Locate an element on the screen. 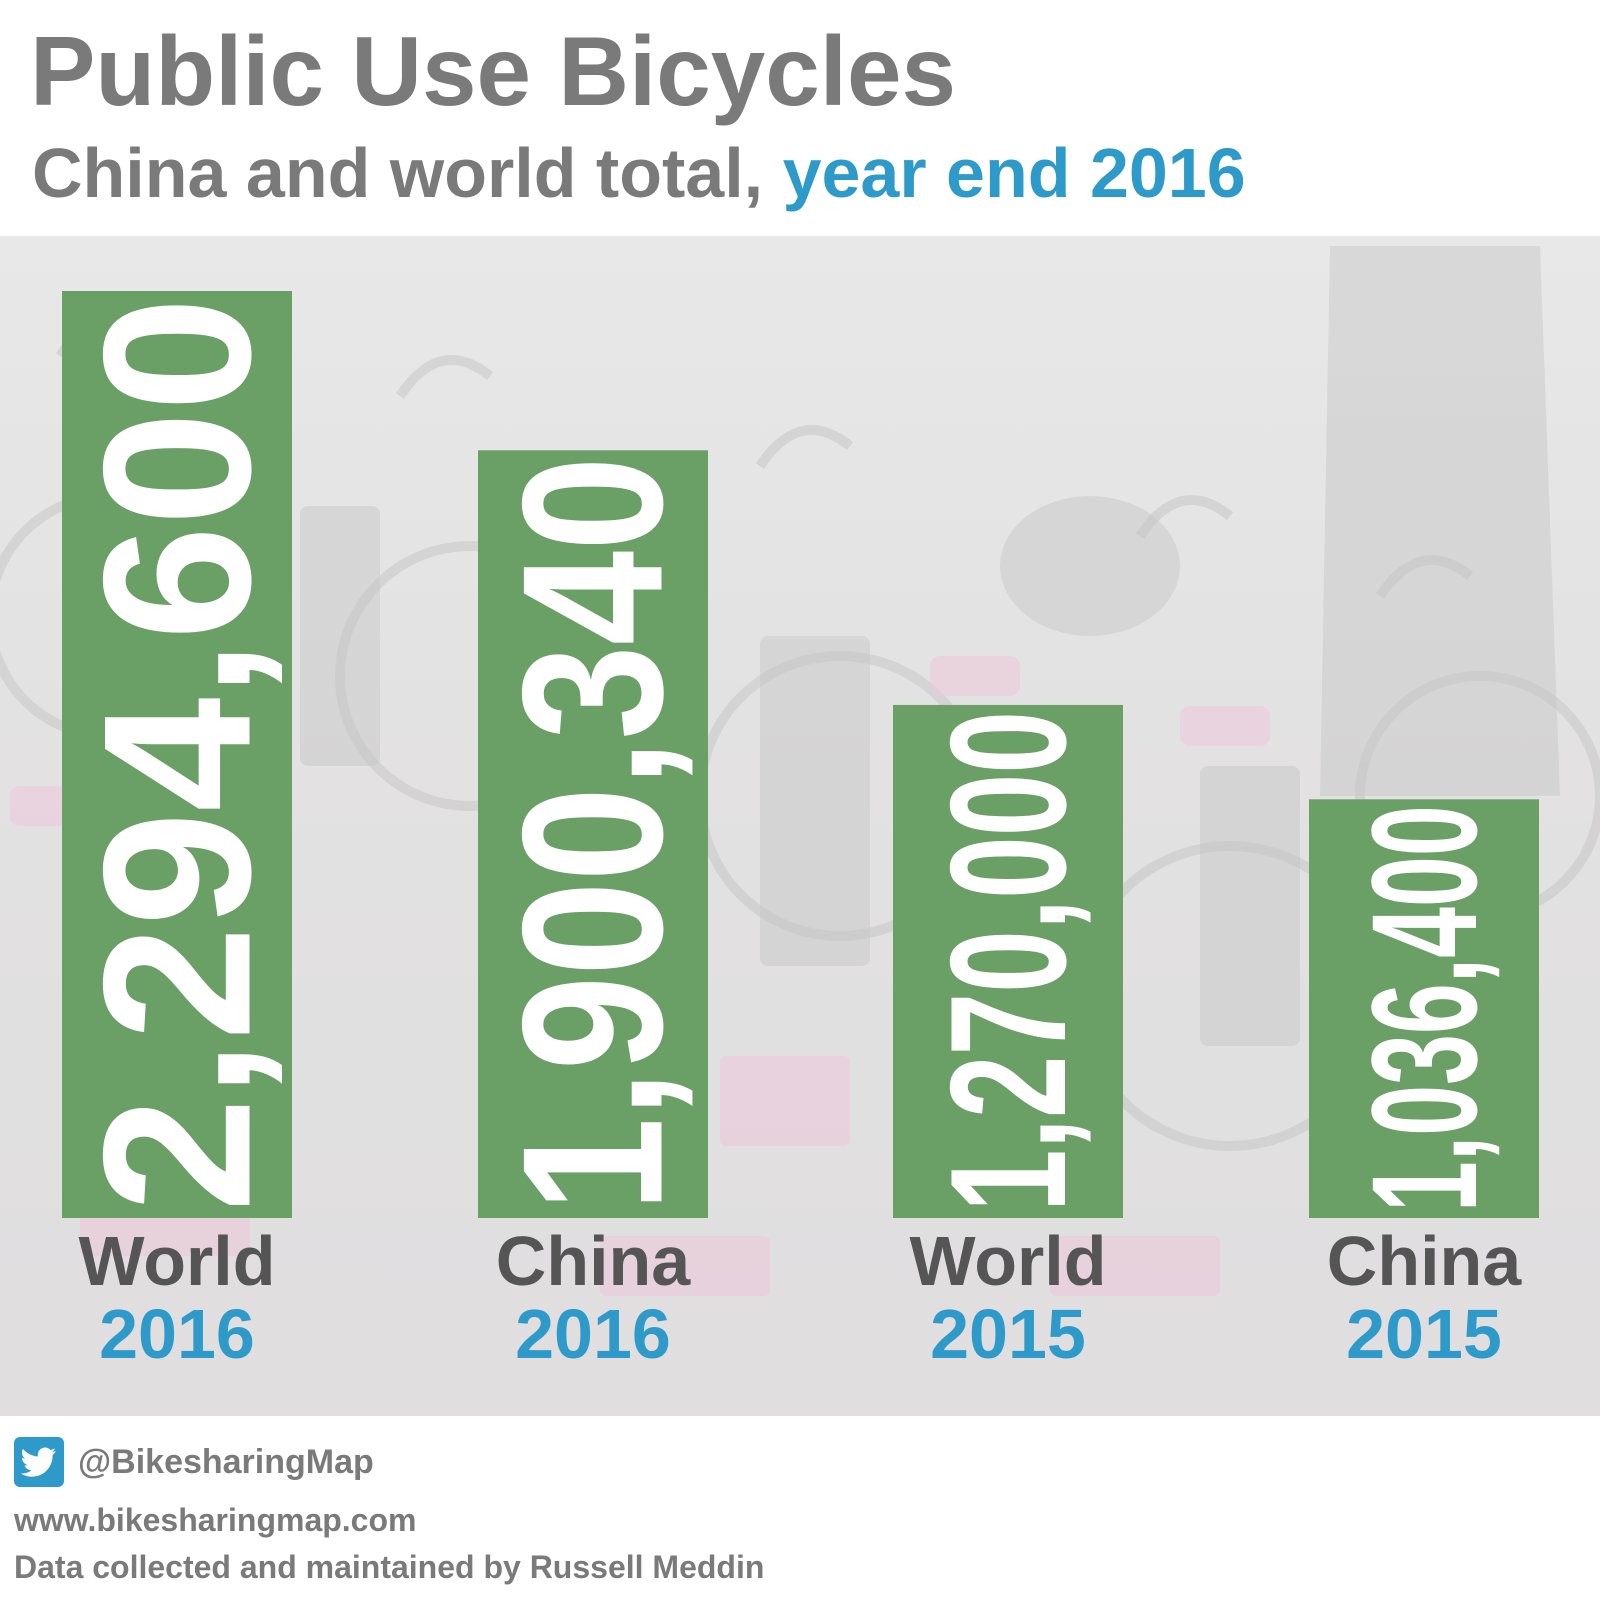 This screenshot has height=1600, width=1600. twitter-bird-icon is located at coordinates (39, 1462).